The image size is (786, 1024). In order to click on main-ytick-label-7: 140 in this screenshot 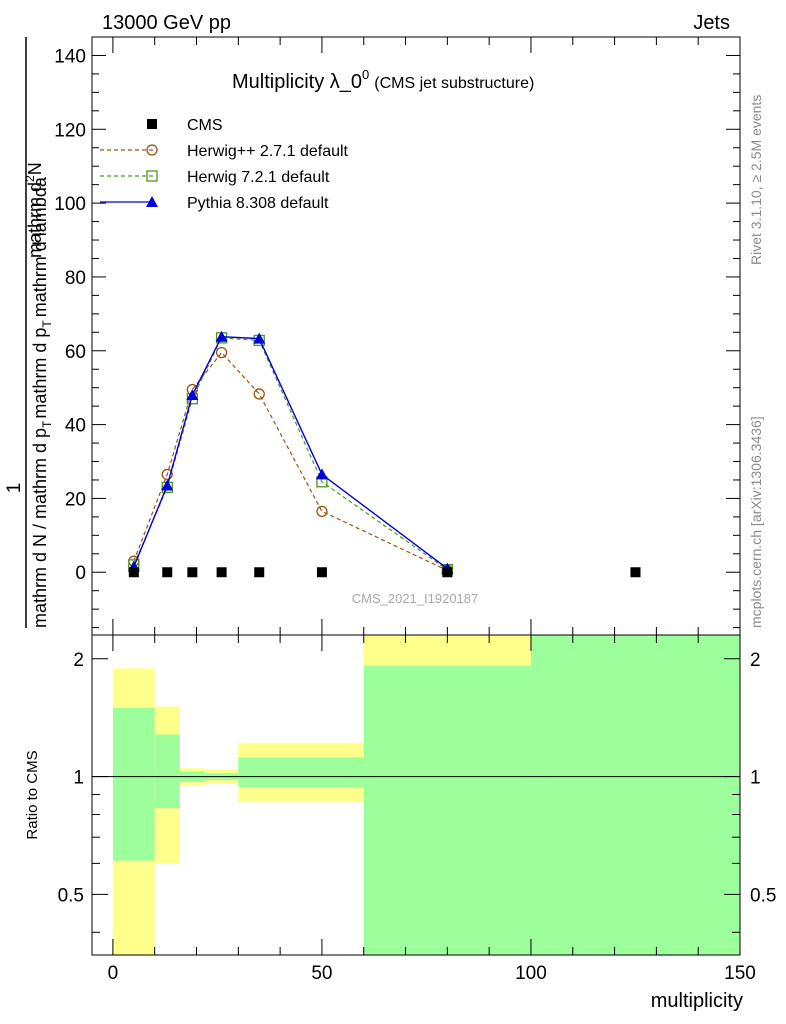, I will do `click(70, 56)`.